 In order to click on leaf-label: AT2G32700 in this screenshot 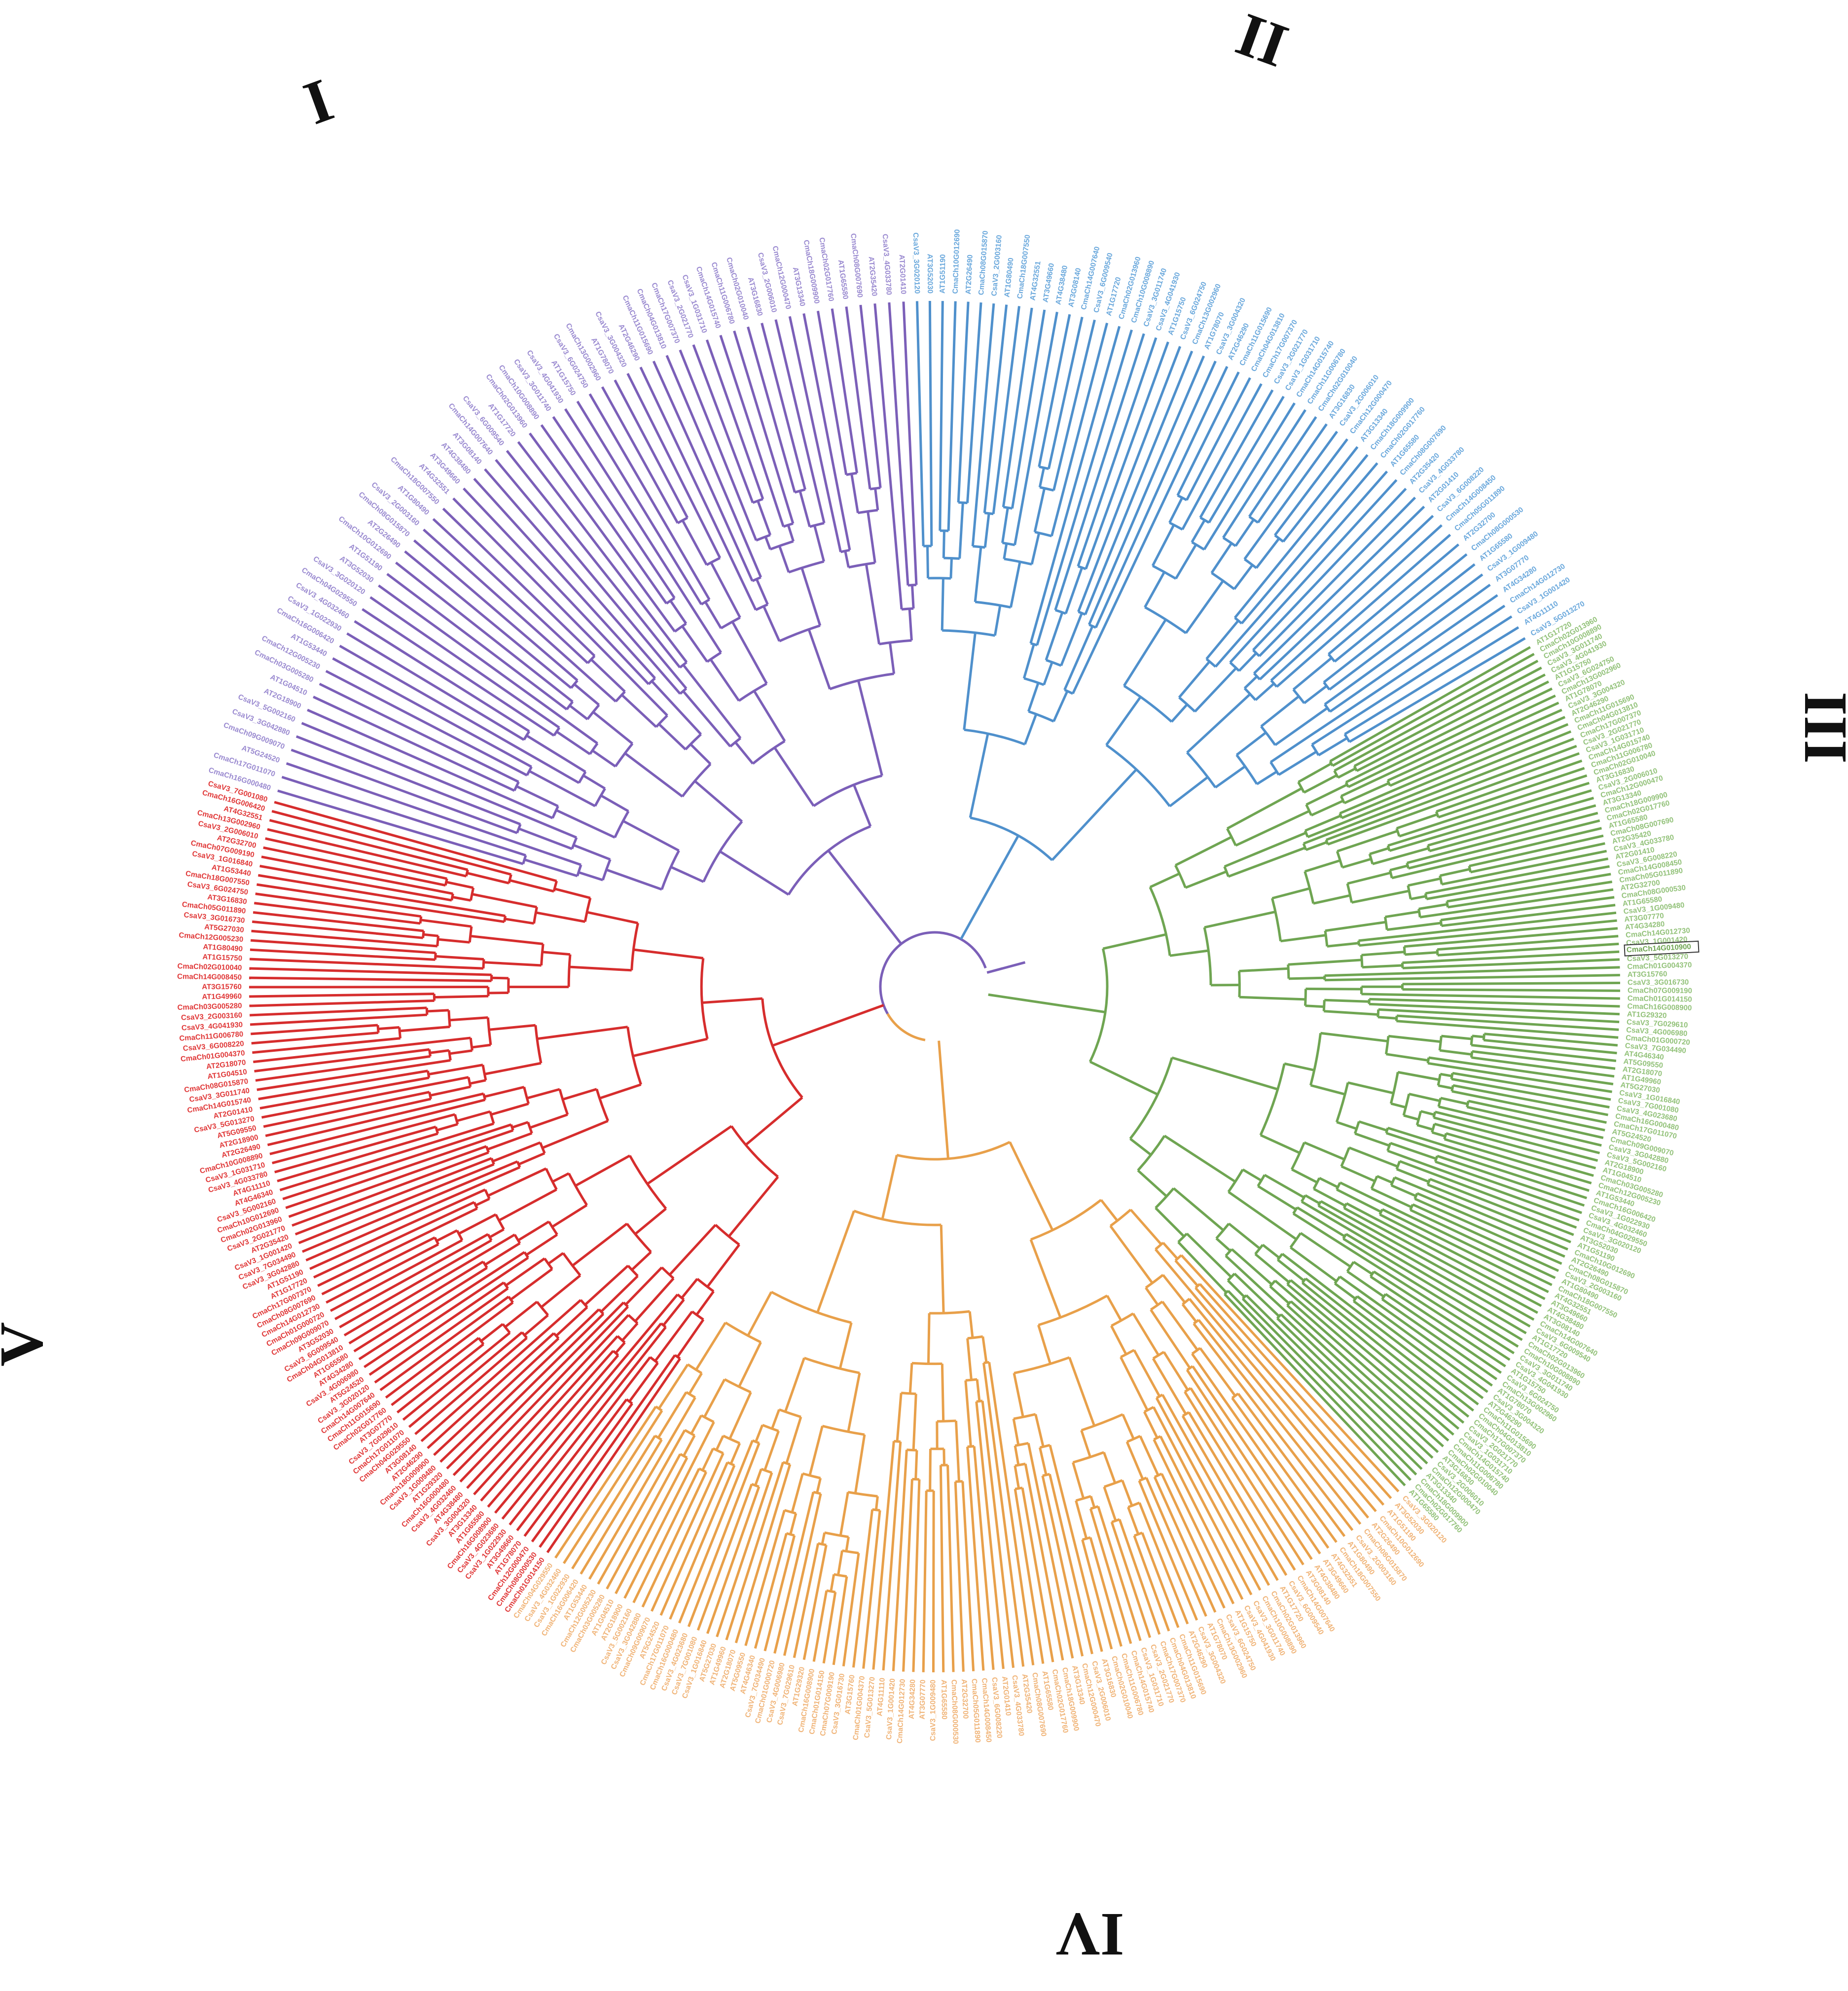, I will do `click(965, 1699)`.